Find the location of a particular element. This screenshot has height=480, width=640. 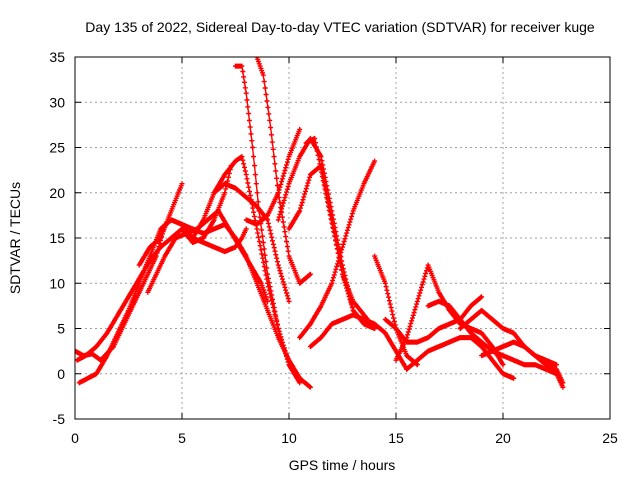

y-tick-label: 20 is located at coordinates (57, 193).